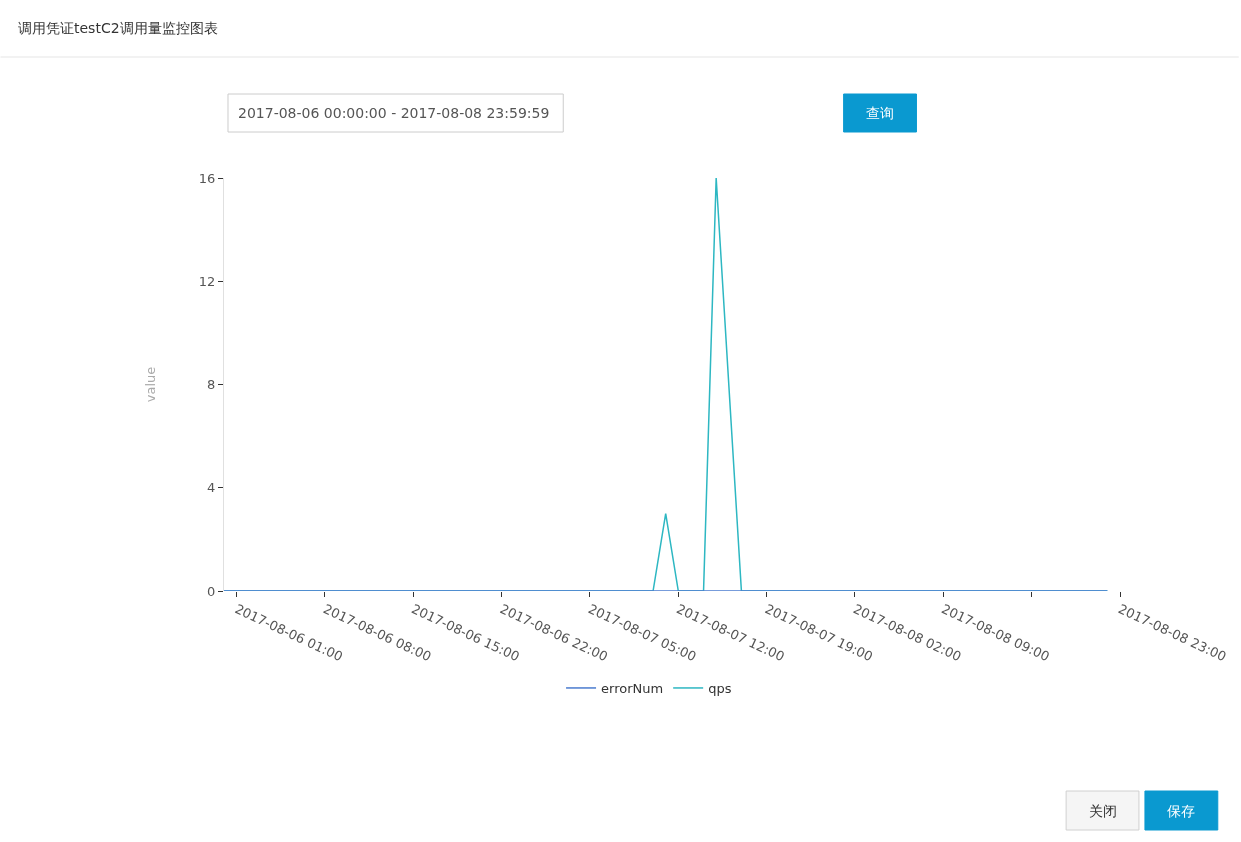 The image size is (1241, 842). What do you see at coordinates (1103, 811) in the screenshot?
I see `text: 关闭` at bounding box center [1103, 811].